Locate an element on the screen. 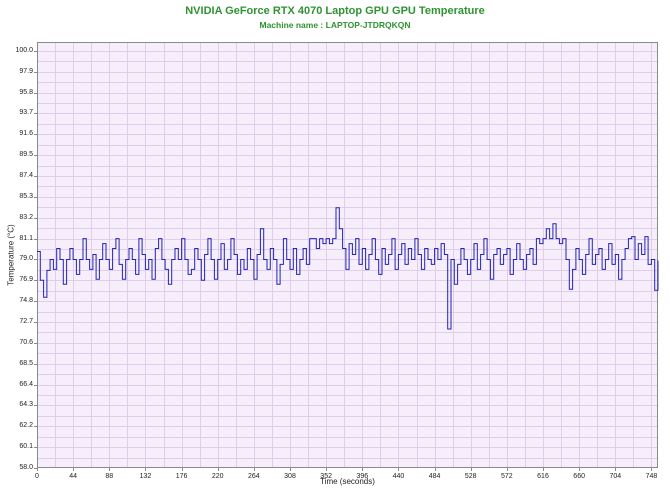 This screenshot has width=670, height=503. y-tick-label: 85.3 is located at coordinates (26, 196).